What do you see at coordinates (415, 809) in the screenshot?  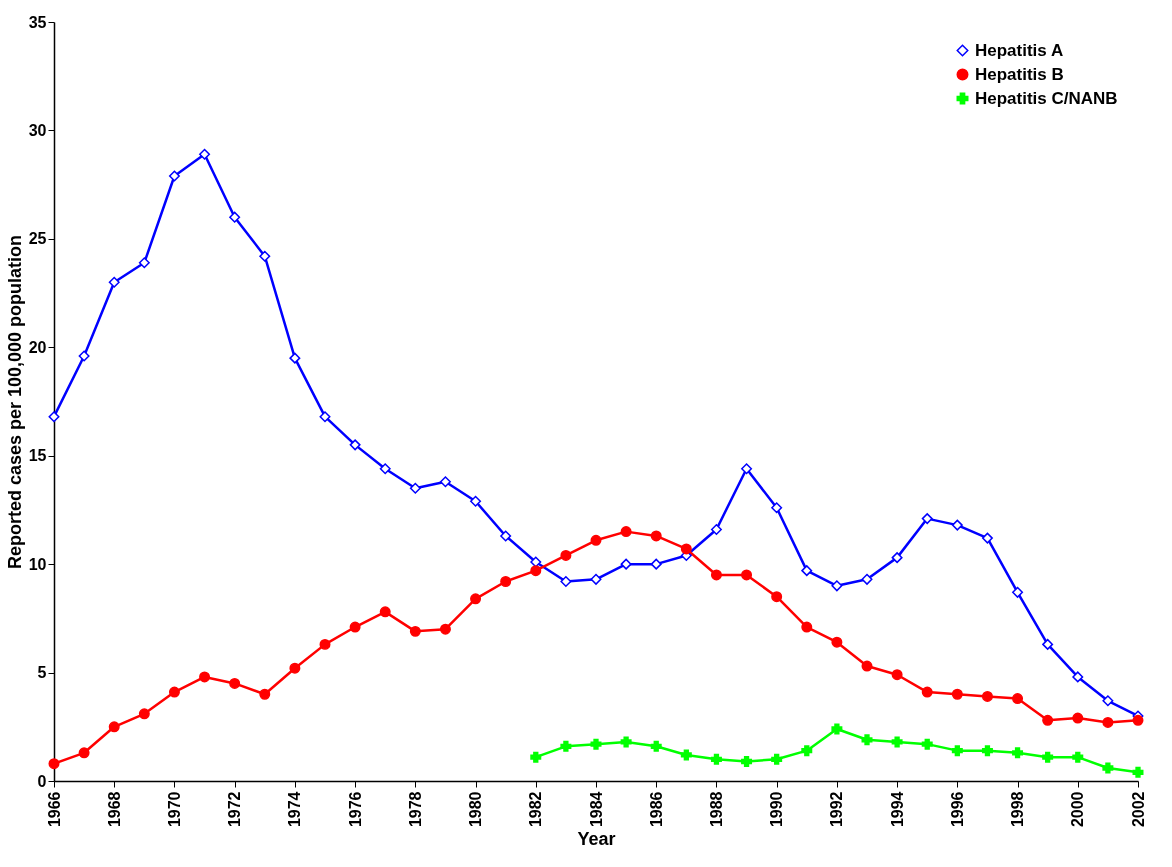 I see `x-tick-label: 1978` at bounding box center [415, 809].